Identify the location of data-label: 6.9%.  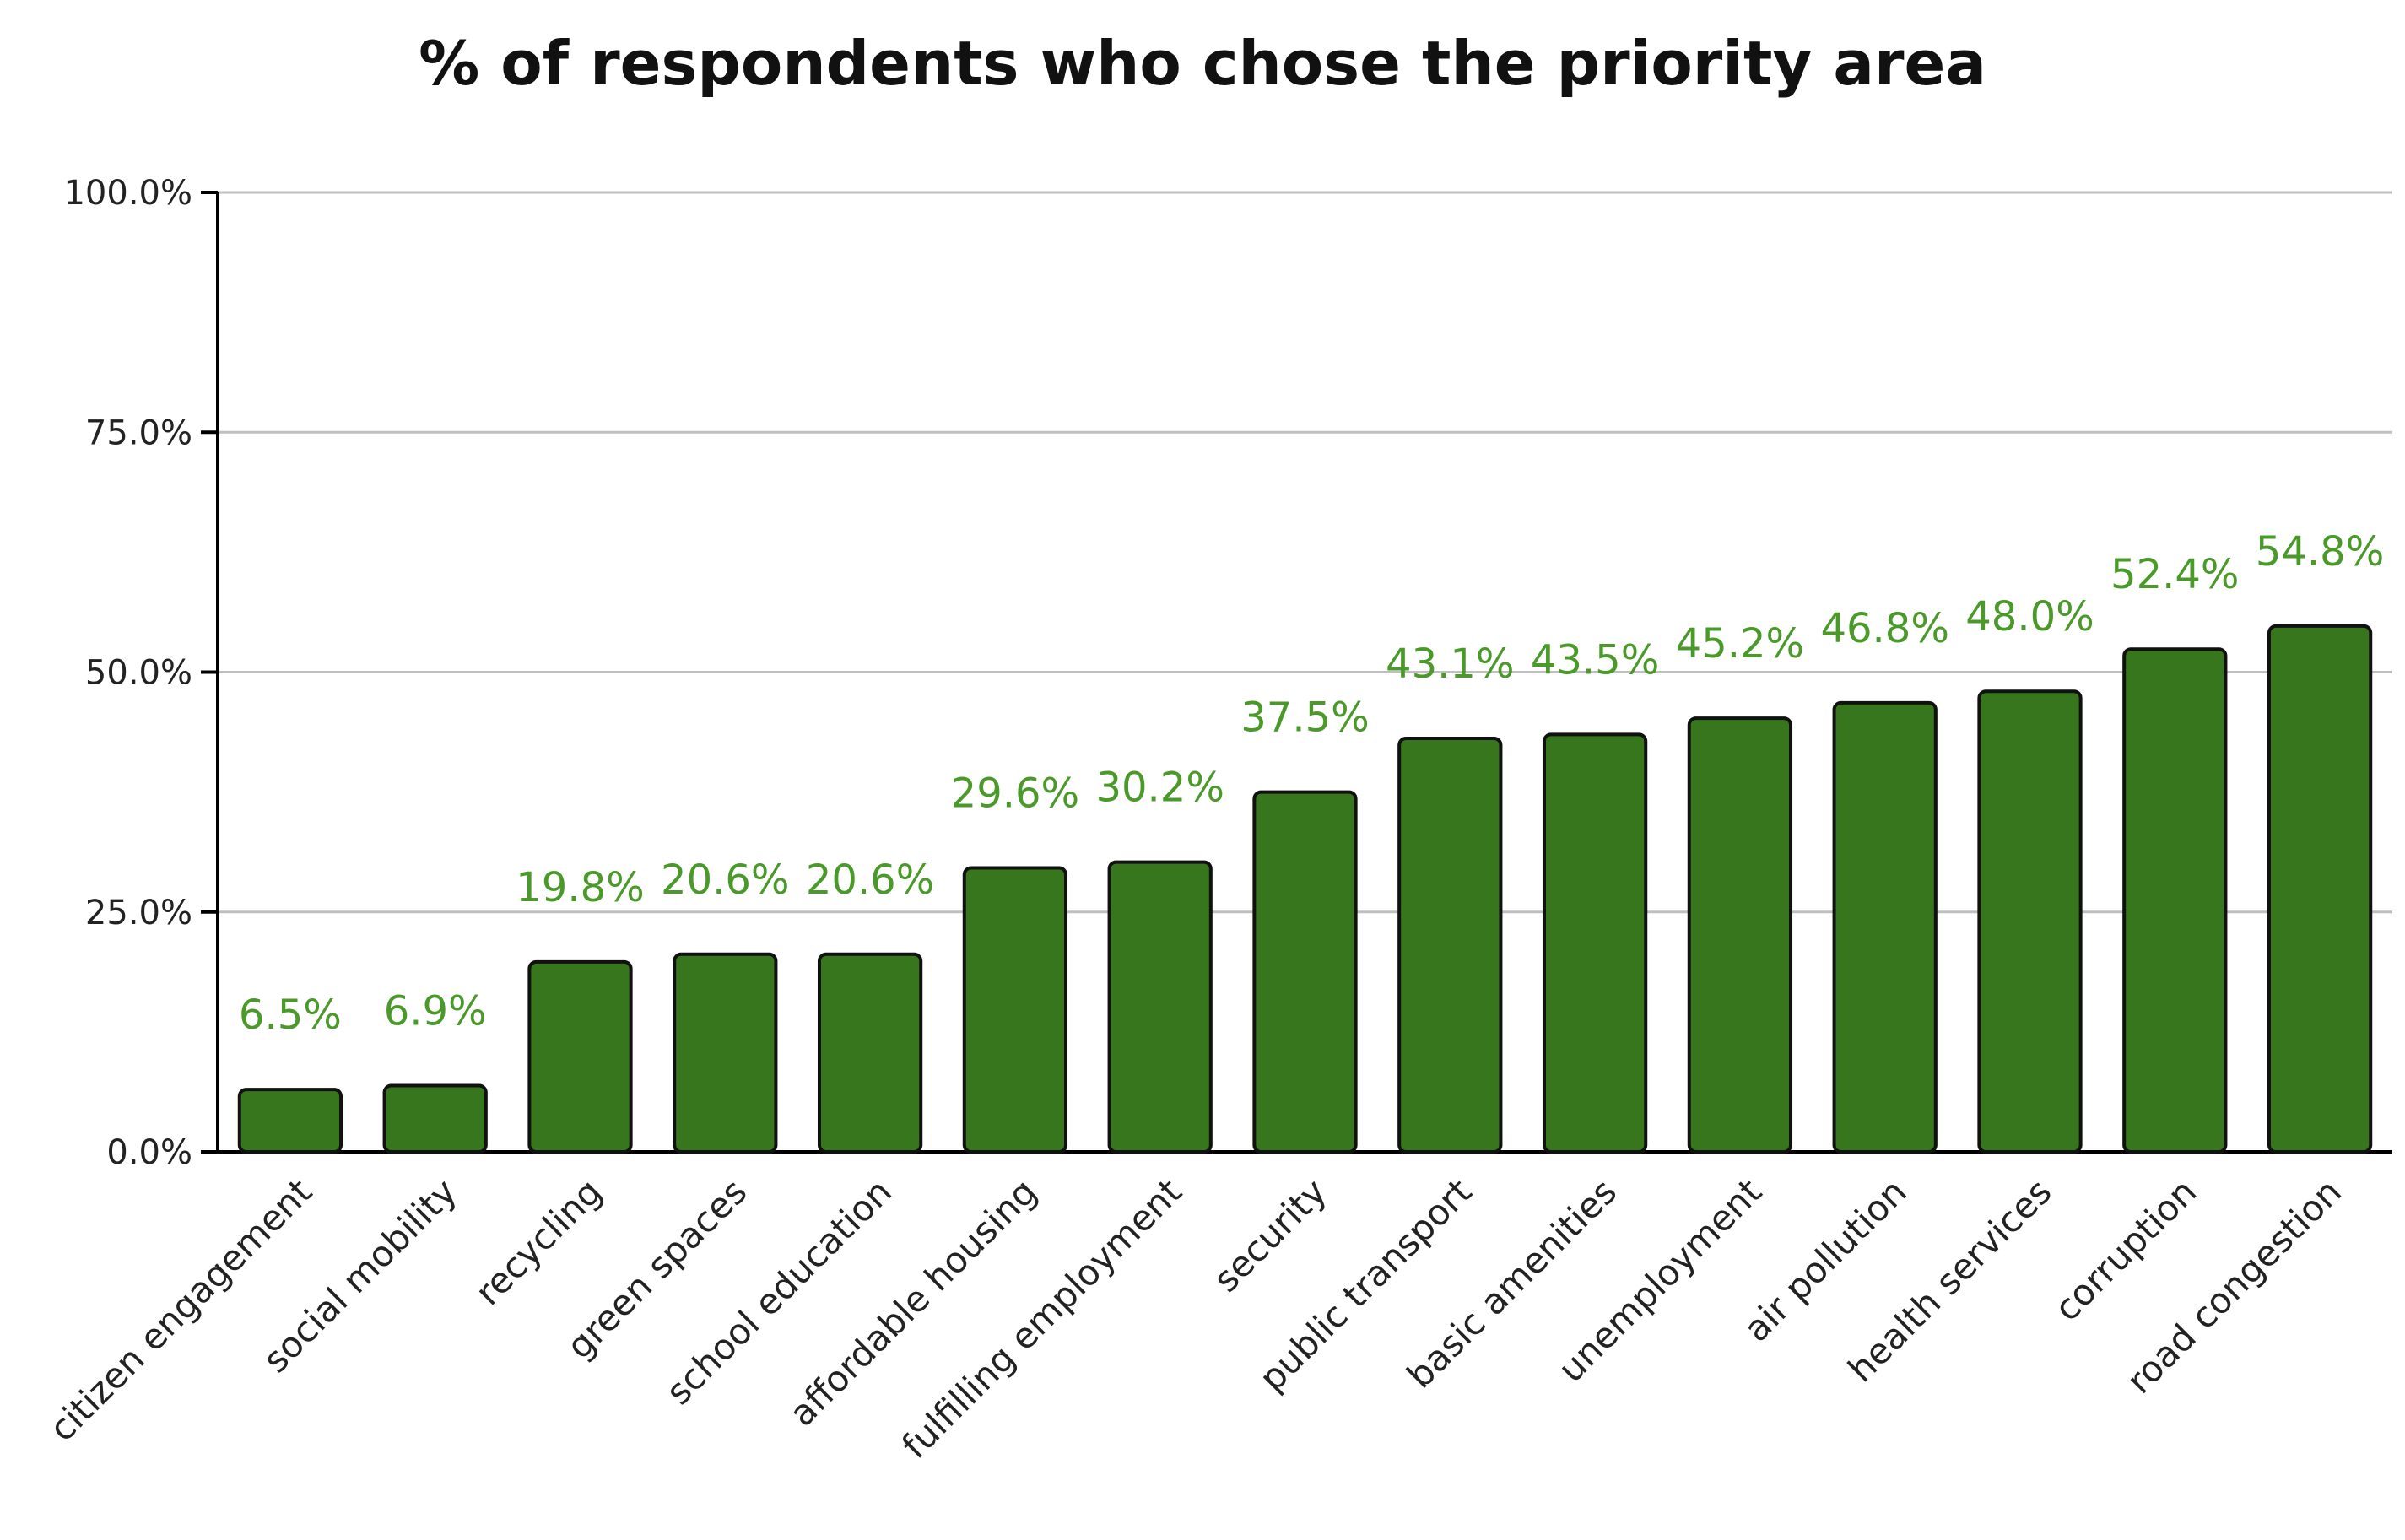
(435, 1012).